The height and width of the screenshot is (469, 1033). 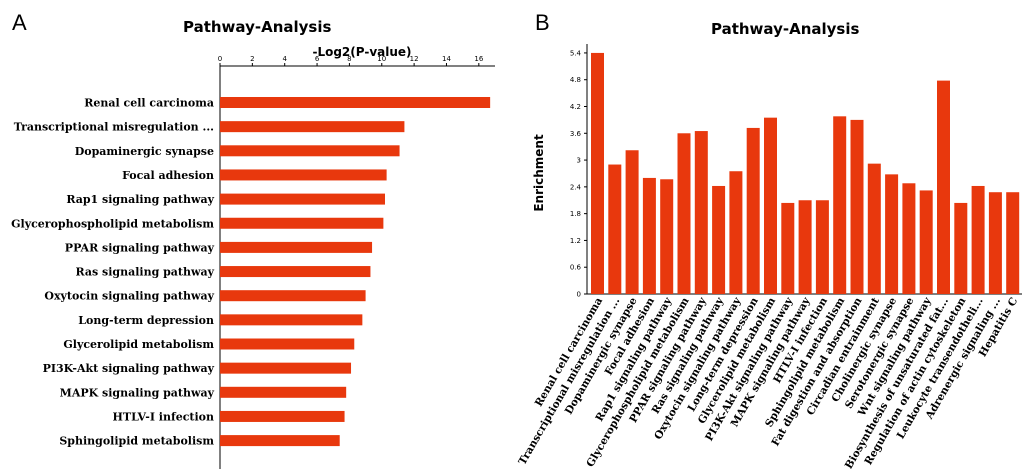 What do you see at coordinates (575, 80) in the screenshot?
I see `chart-b-y-tick-label: 4.8` at bounding box center [575, 80].